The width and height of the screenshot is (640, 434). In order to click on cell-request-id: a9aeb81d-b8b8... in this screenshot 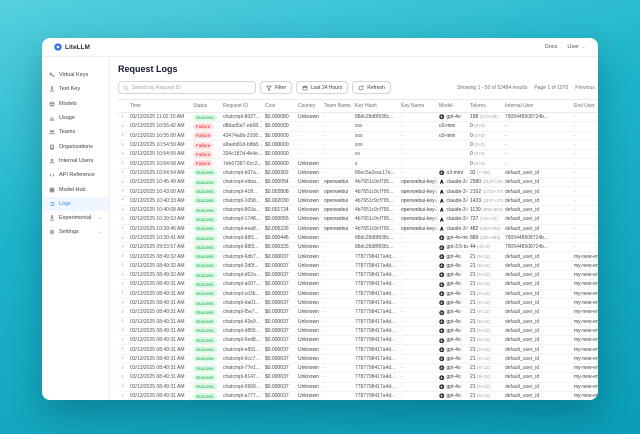, I will do `click(242, 145)`.